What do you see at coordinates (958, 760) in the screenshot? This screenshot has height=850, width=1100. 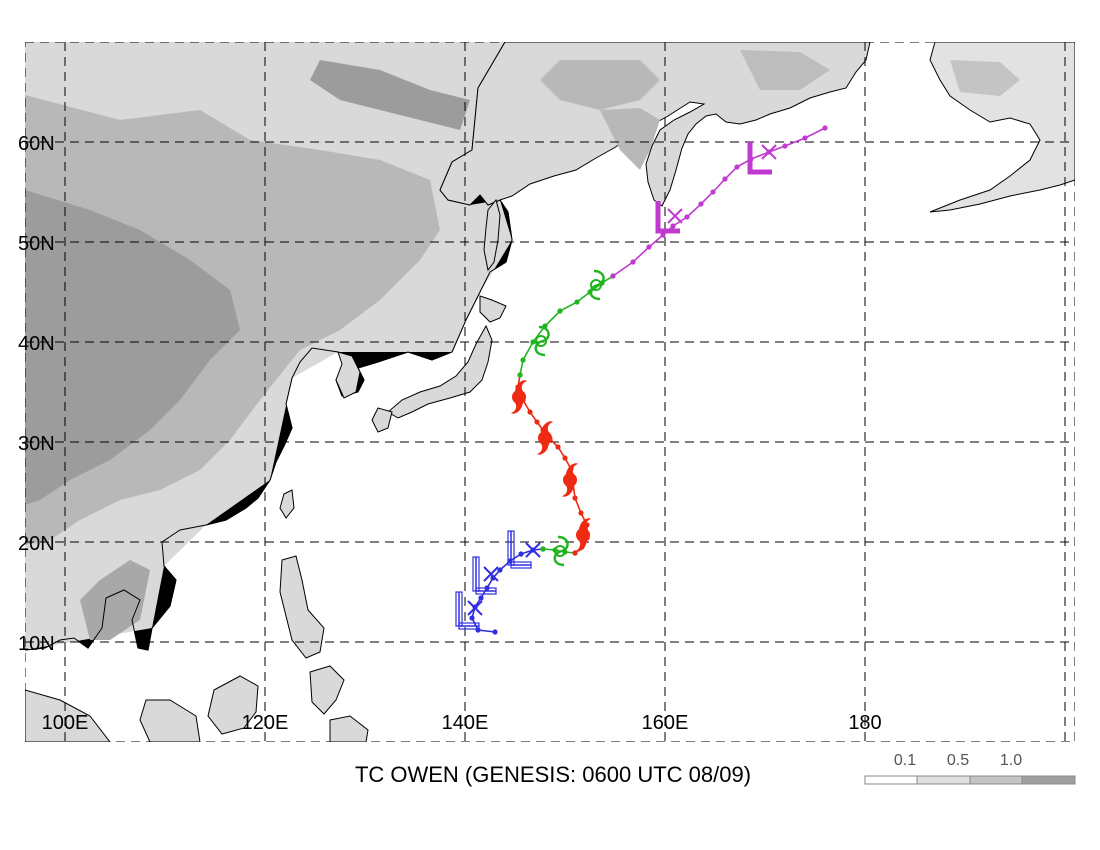 I see `legend-label-0-5: 0.5` at bounding box center [958, 760].